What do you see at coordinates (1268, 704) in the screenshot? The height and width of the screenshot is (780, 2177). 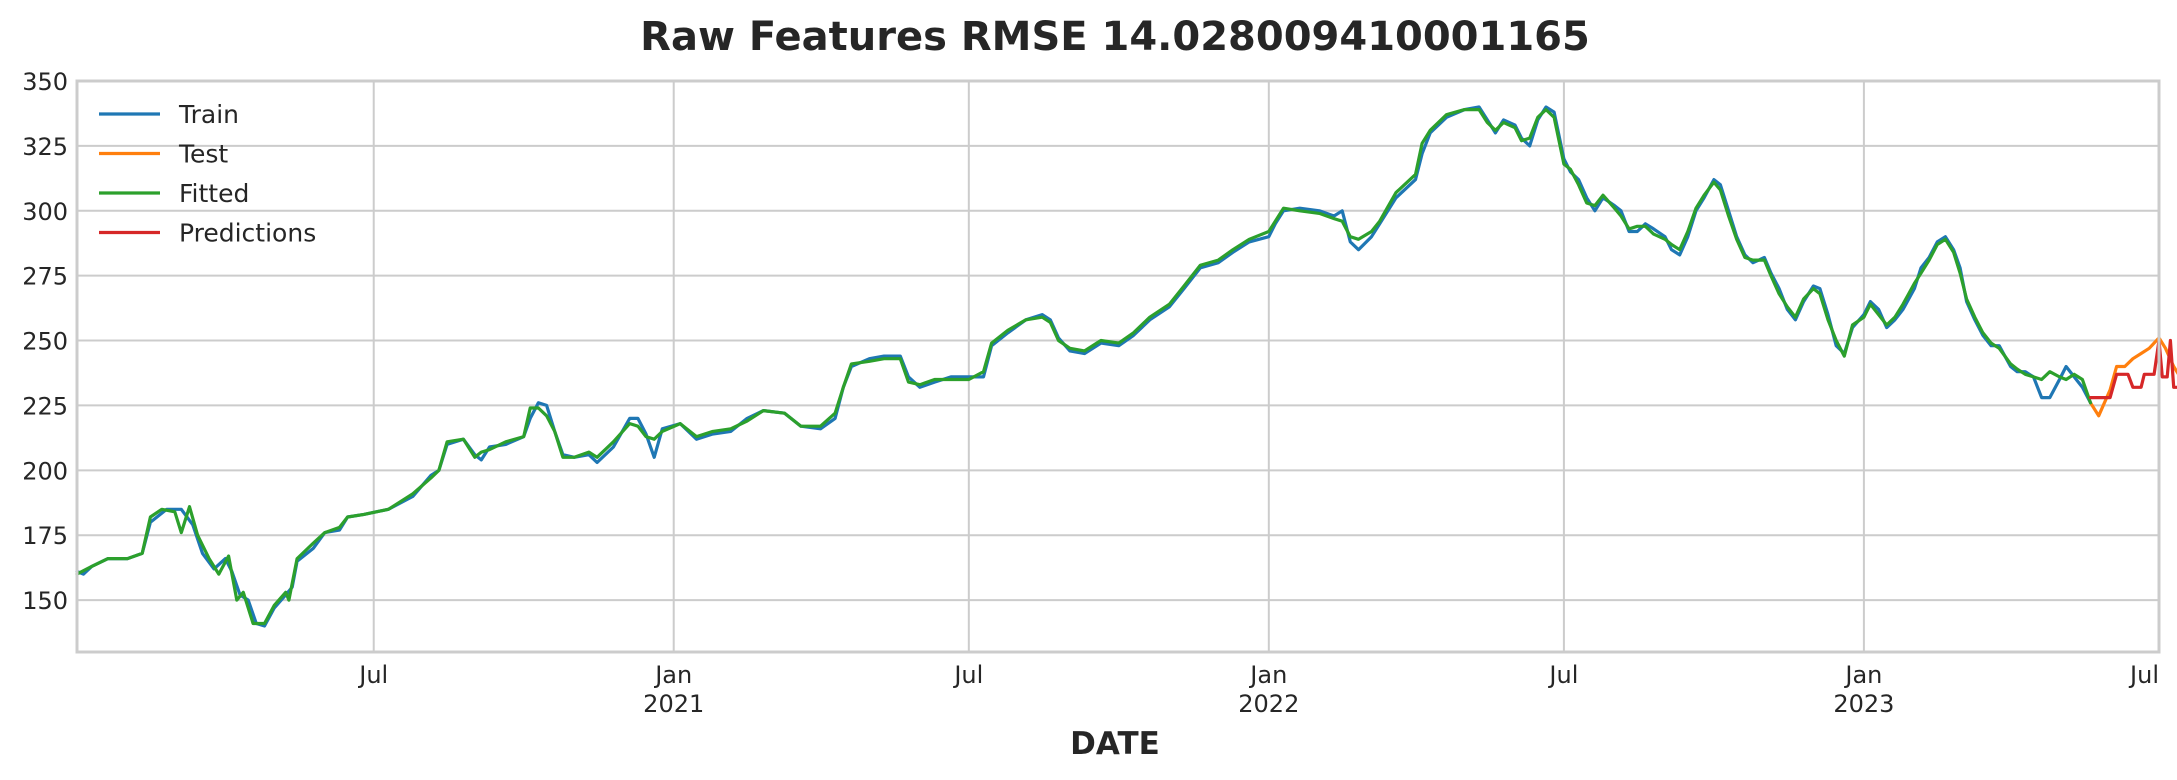 I see `x-tick-year-label: 2022` at bounding box center [1268, 704].